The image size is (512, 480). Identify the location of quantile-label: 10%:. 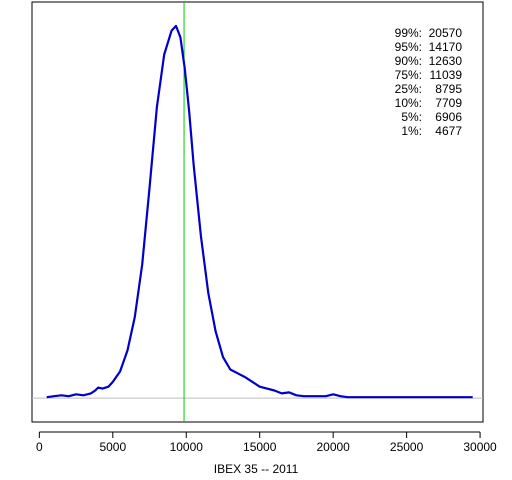
(408, 103).